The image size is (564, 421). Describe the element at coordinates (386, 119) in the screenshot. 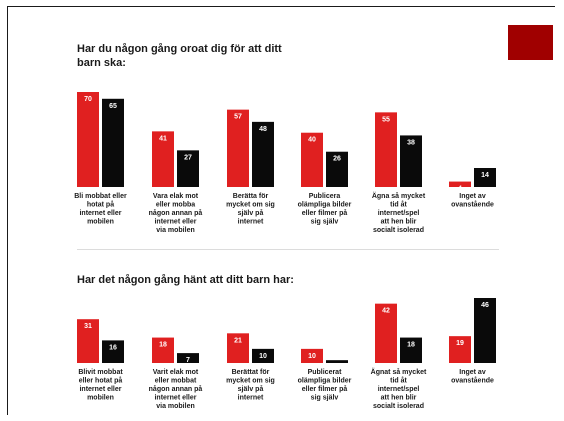

I see `worry-value-label-4-series-0: 55` at that location.